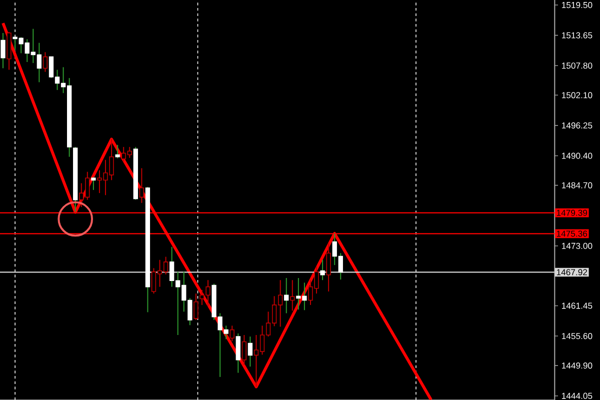  What do you see at coordinates (577, 95) in the screenshot?
I see `y-tick-label: 1502.10` at bounding box center [577, 95].